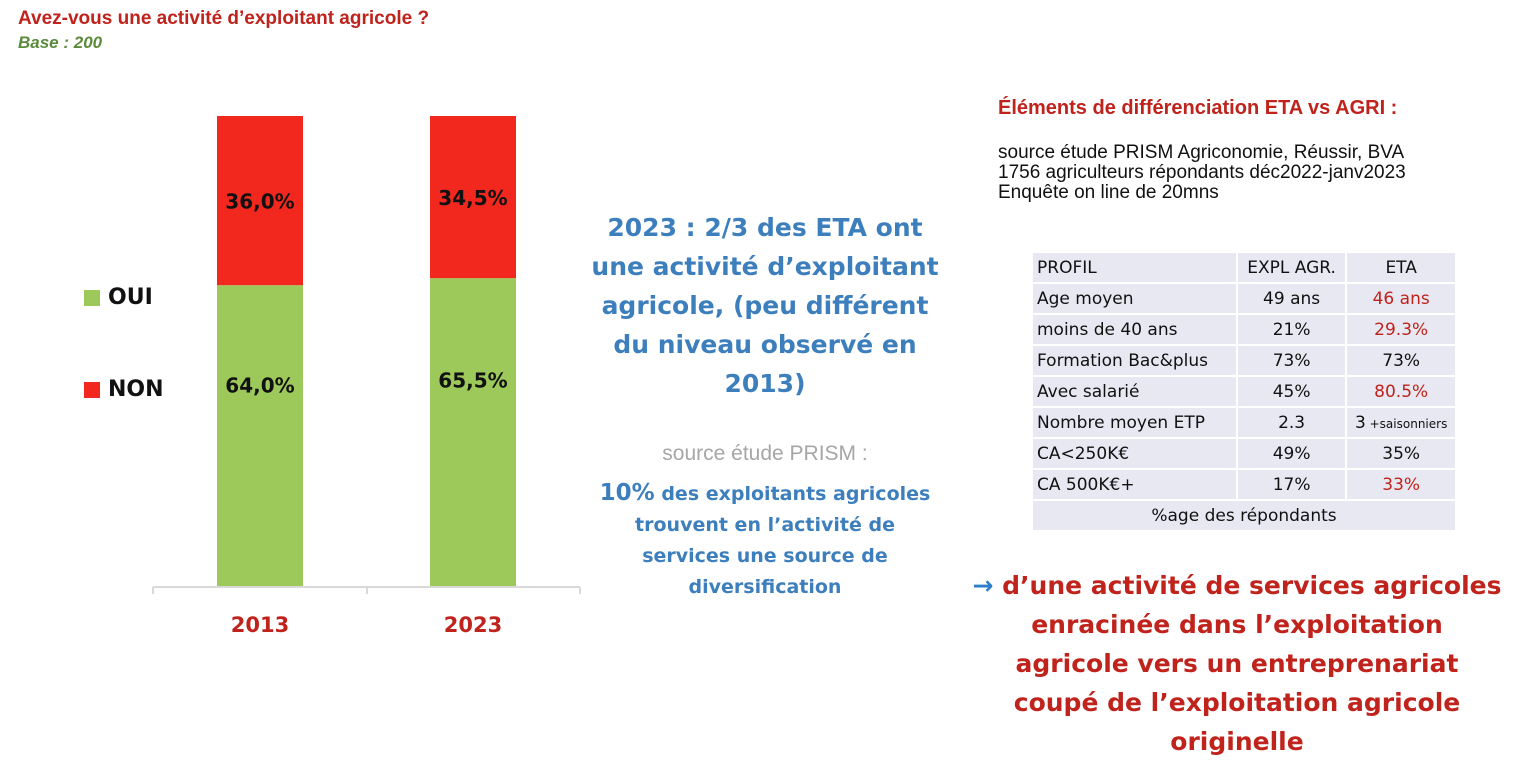 The width and height of the screenshot is (1538, 761). I want to click on study-source-line: Enquête on line de 20mns, so click(1108, 192).